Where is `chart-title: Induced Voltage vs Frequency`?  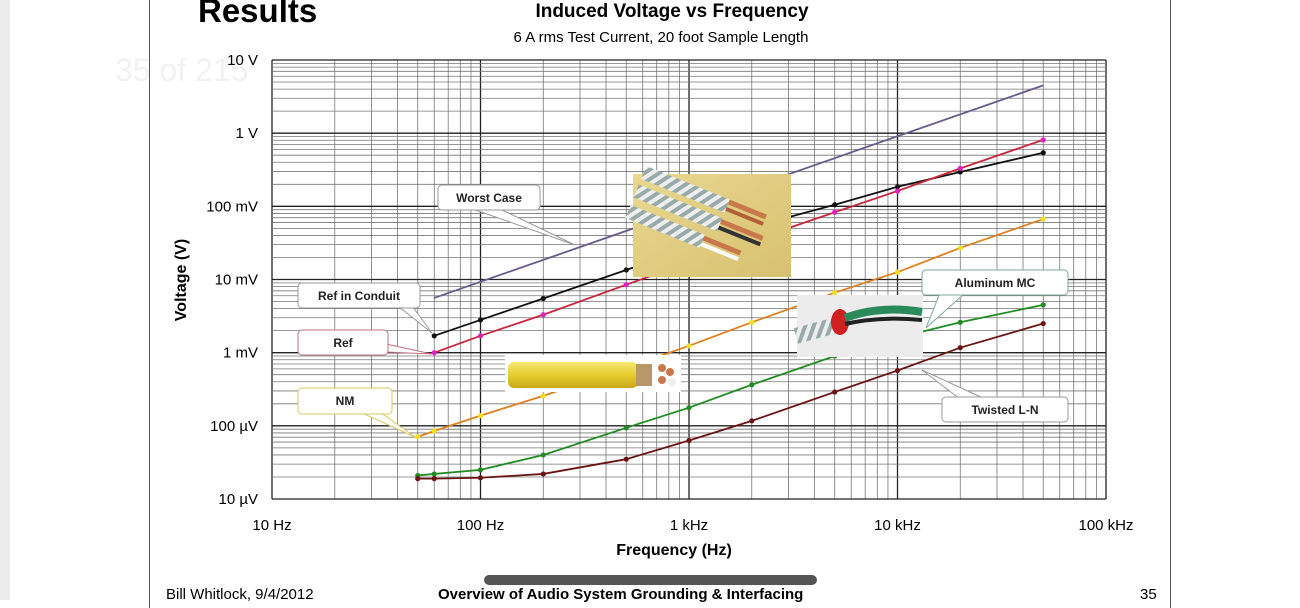 chart-title: Induced Voltage vs Frequency is located at coordinates (672, 11).